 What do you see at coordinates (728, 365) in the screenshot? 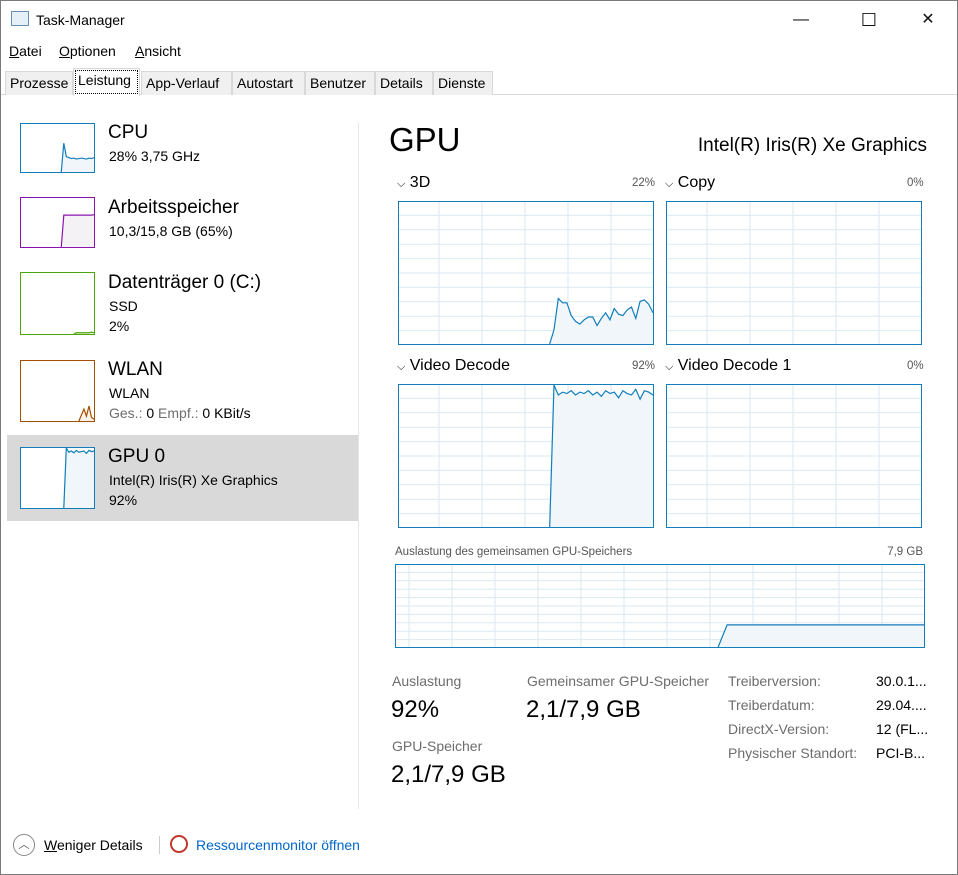
I see `engine-selector-video-decode-1: ⌵ Video Decode 1` at bounding box center [728, 365].